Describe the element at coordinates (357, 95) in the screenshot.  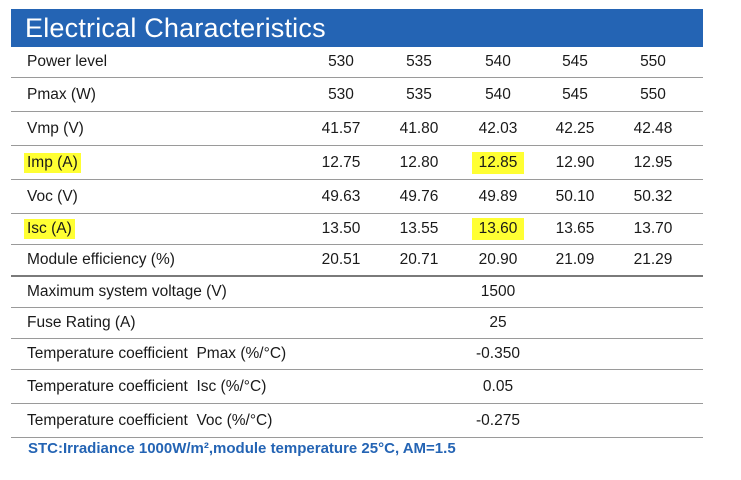
I see `table-row: Pmax (W) 530 535 540 545 550` at that location.